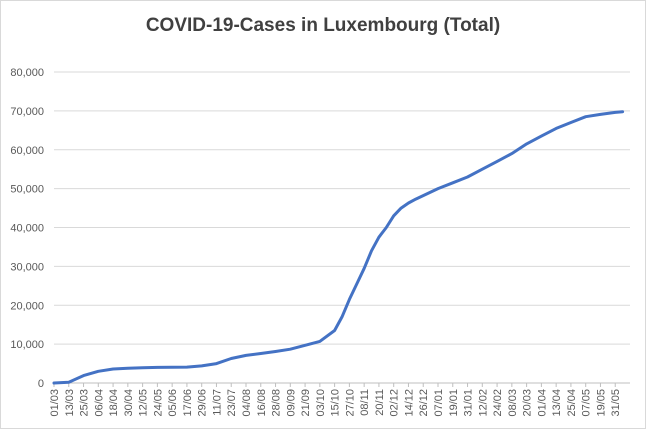 The width and height of the screenshot is (646, 429). I want to click on x-tick-label: 31/05, so click(616, 403).